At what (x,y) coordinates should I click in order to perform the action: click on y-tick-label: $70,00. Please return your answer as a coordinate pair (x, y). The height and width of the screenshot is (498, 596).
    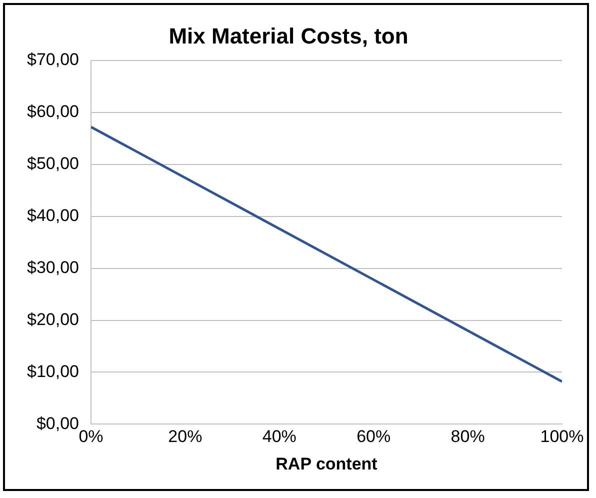
    Looking at the image, I should click on (52, 60).